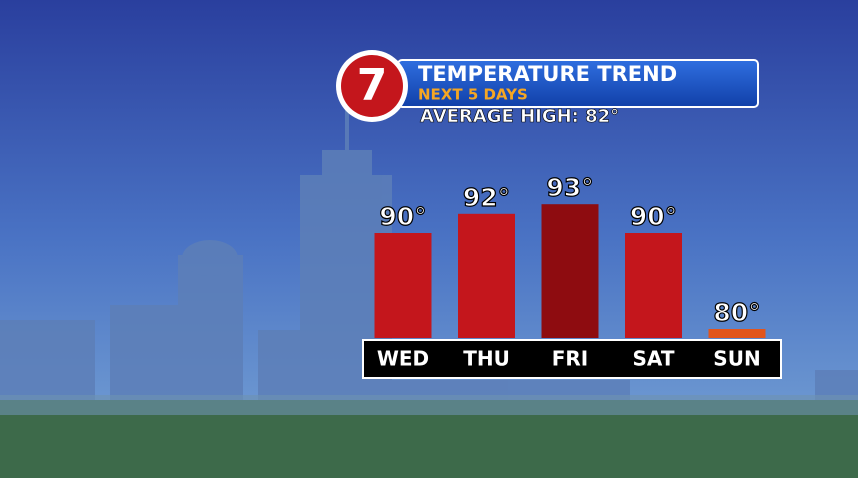 This screenshot has width=858, height=478. I want to click on annotation: AVERAGE HIGH: 82°, so click(519, 116).